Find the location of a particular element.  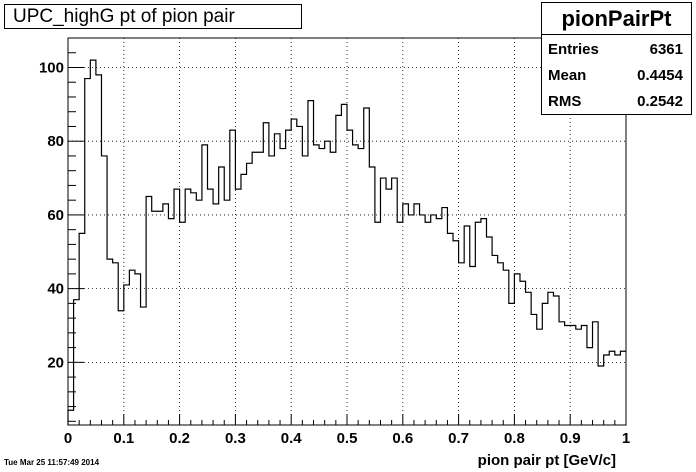

x-tick-label: 0.5 is located at coordinates (347, 438).